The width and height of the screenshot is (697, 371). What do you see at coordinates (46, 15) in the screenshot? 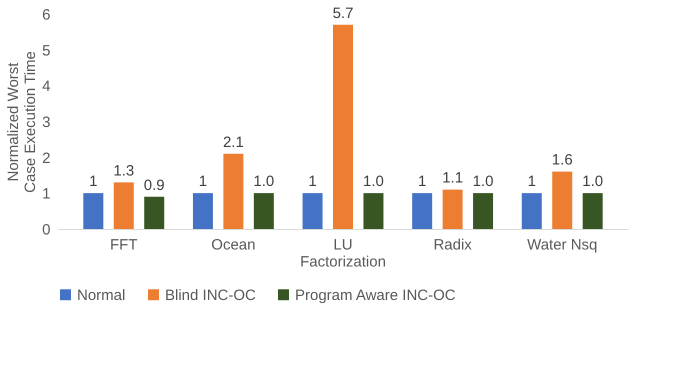
I see `y-tick-label: 6` at bounding box center [46, 15].